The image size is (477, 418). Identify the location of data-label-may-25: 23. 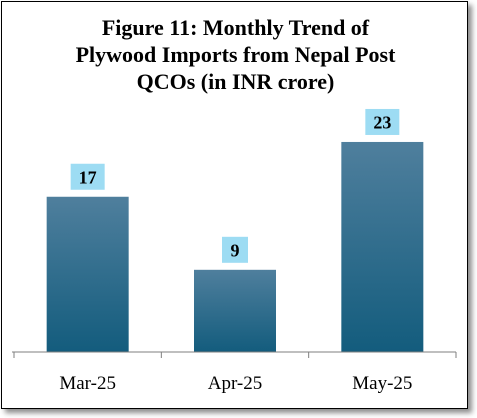
(382, 121).